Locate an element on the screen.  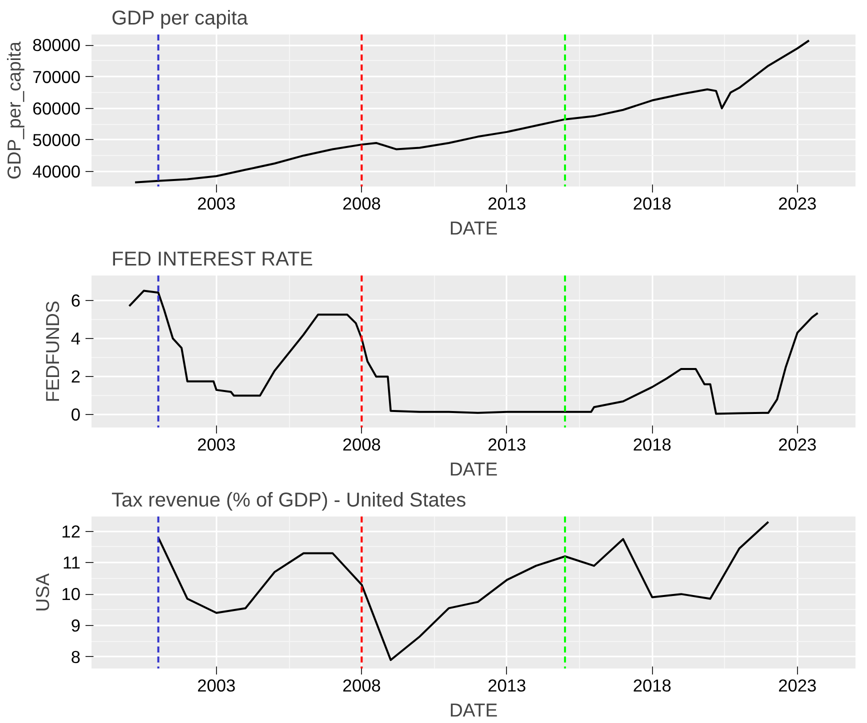
y-tick-label: 2 is located at coordinates (75, 376).